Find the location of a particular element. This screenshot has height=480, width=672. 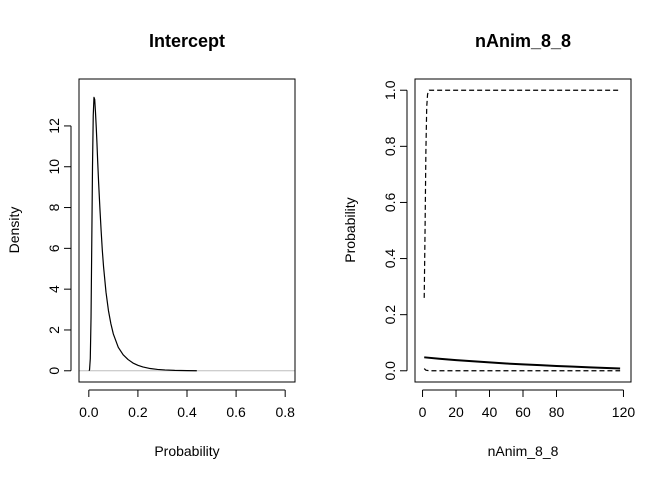

x-tick-label: 0.2 is located at coordinates (138, 412).